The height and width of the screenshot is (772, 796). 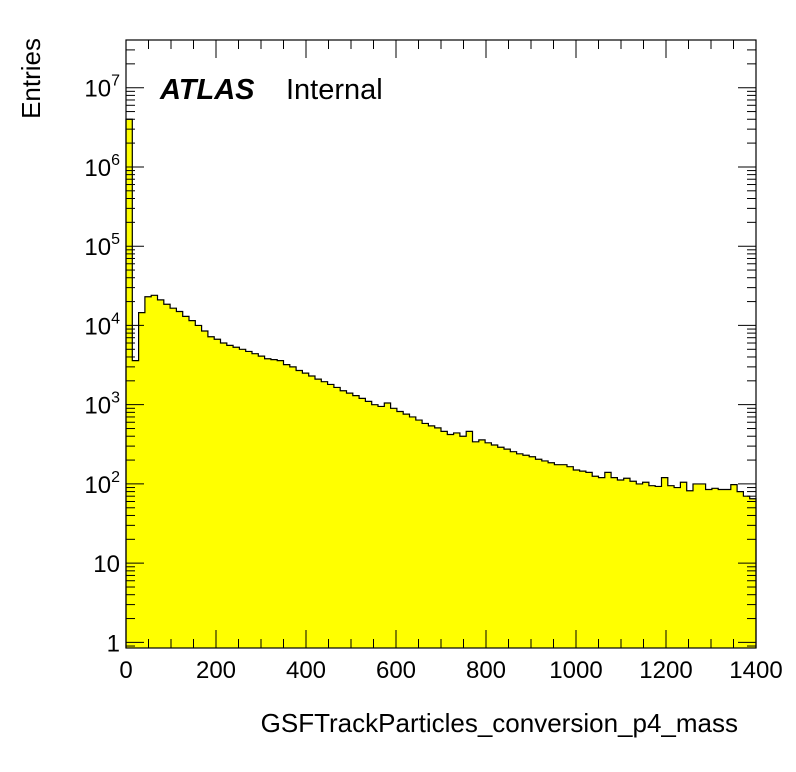 What do you see at coordinates (207, 90) in the screenshot?
I see `atlas-label: ATLAS` at bounding box center [207, 90].